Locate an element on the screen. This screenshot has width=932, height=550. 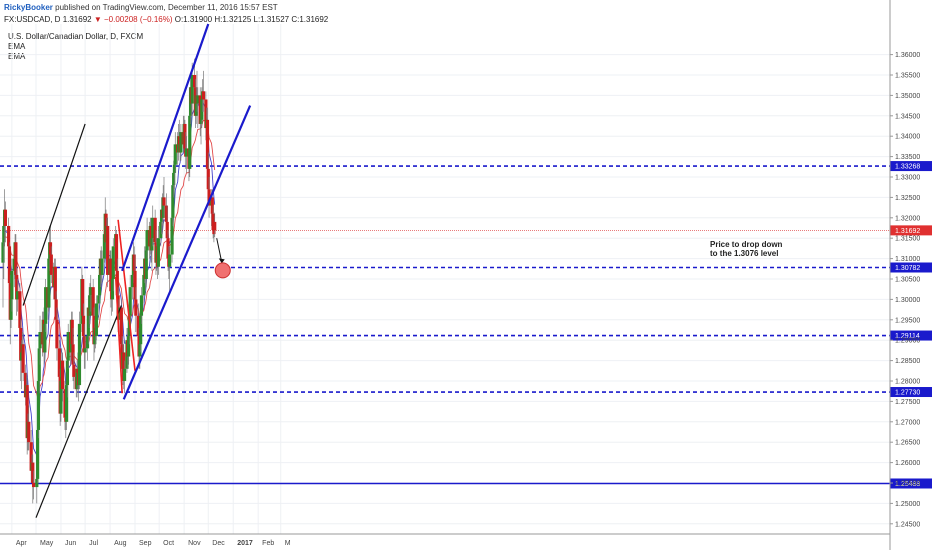
y-tick-label: 1.27000 is located at coordinates (907, 422).